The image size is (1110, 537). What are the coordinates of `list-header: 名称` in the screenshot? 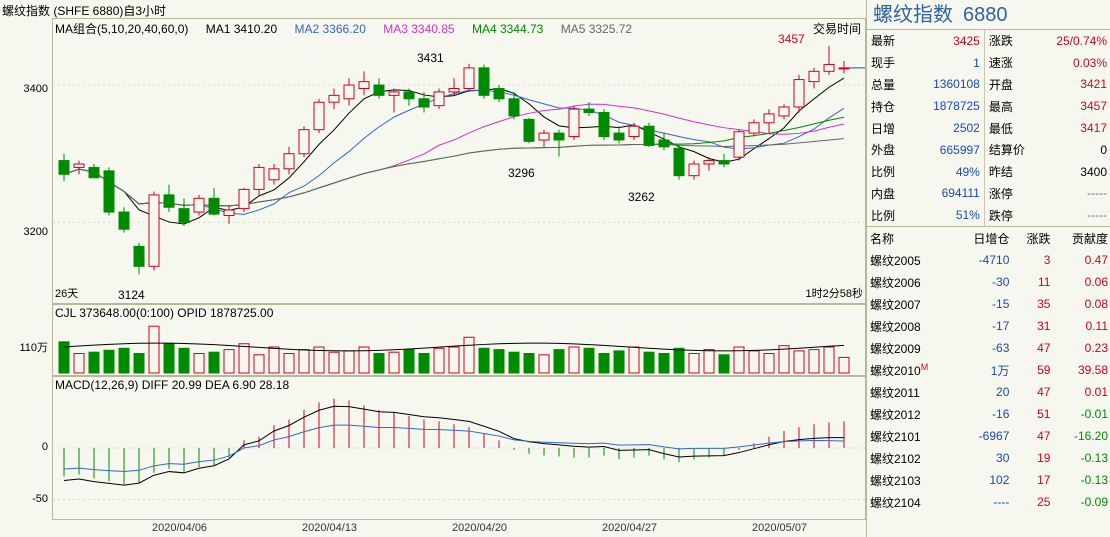 It's located at (882, 238).